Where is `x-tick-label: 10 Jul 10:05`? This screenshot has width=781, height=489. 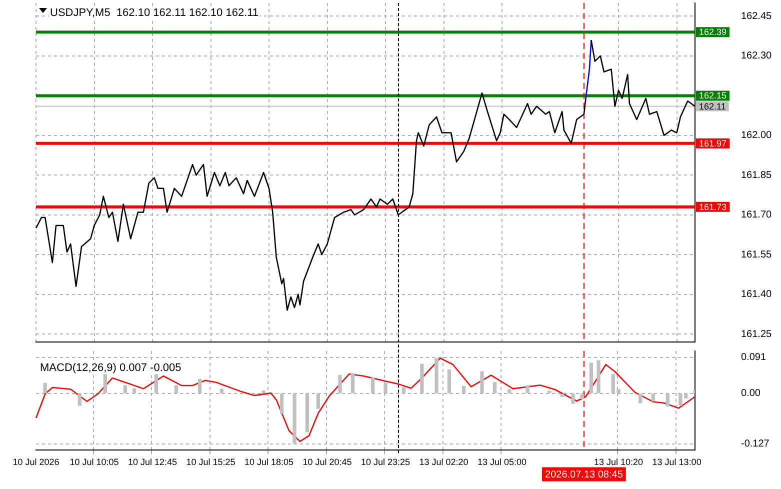
x-tick-label: 10 Jul 10:05 is located at coordinates (94, 462).